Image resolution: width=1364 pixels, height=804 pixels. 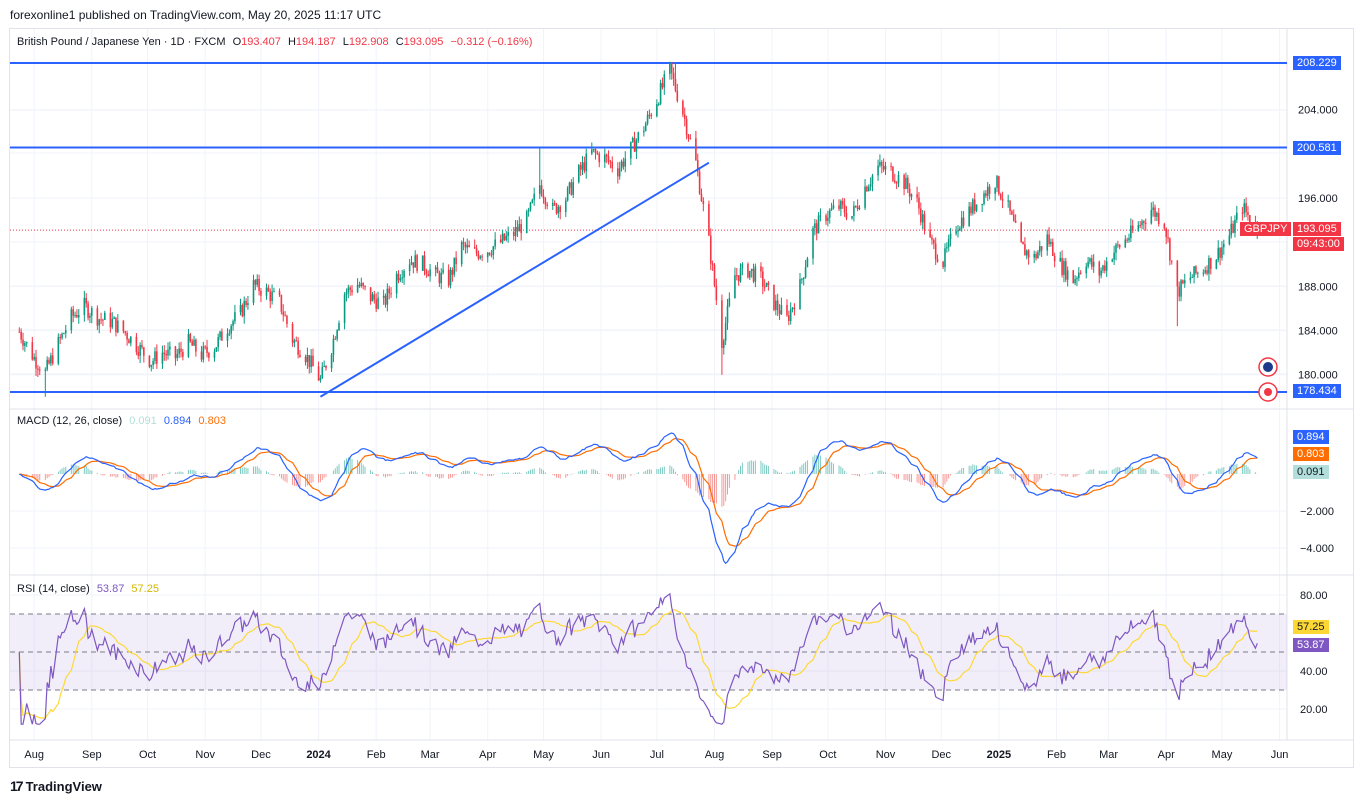 What do you see at coordinates (123, 421) in the screenshot?
I see `macd-legend: MACD (12, 26, close) 0.091 0.894 0.803` at bounding box center [123, 421].